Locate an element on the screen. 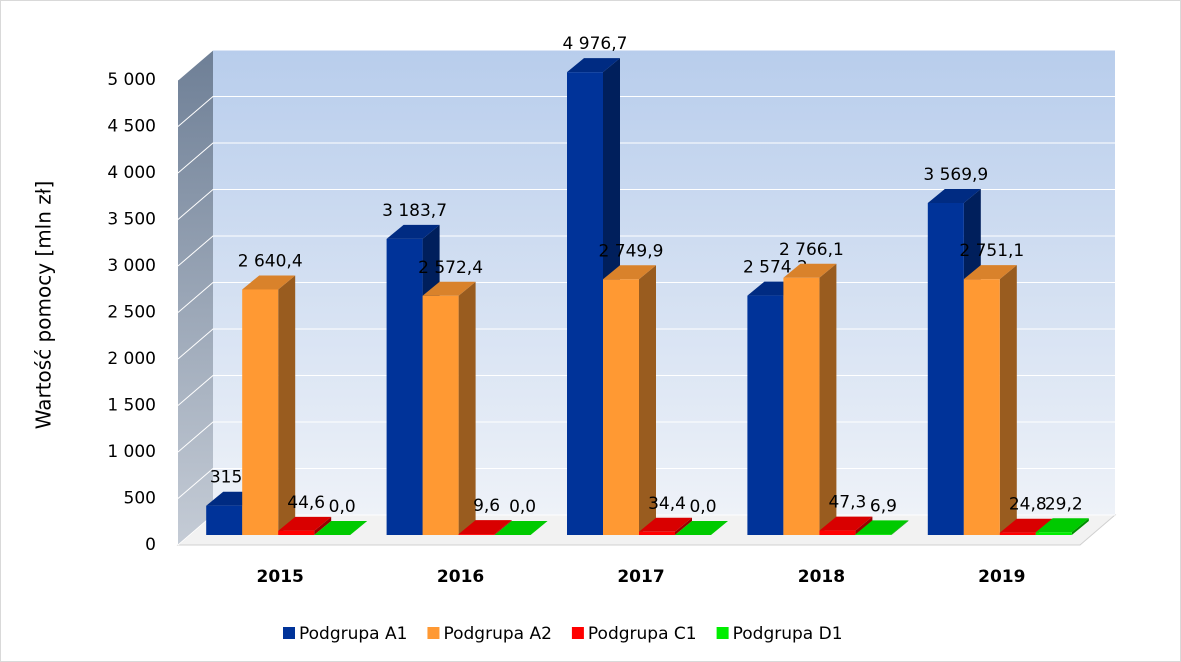  data-label: 47,3 is located at coordinates (847, 503).